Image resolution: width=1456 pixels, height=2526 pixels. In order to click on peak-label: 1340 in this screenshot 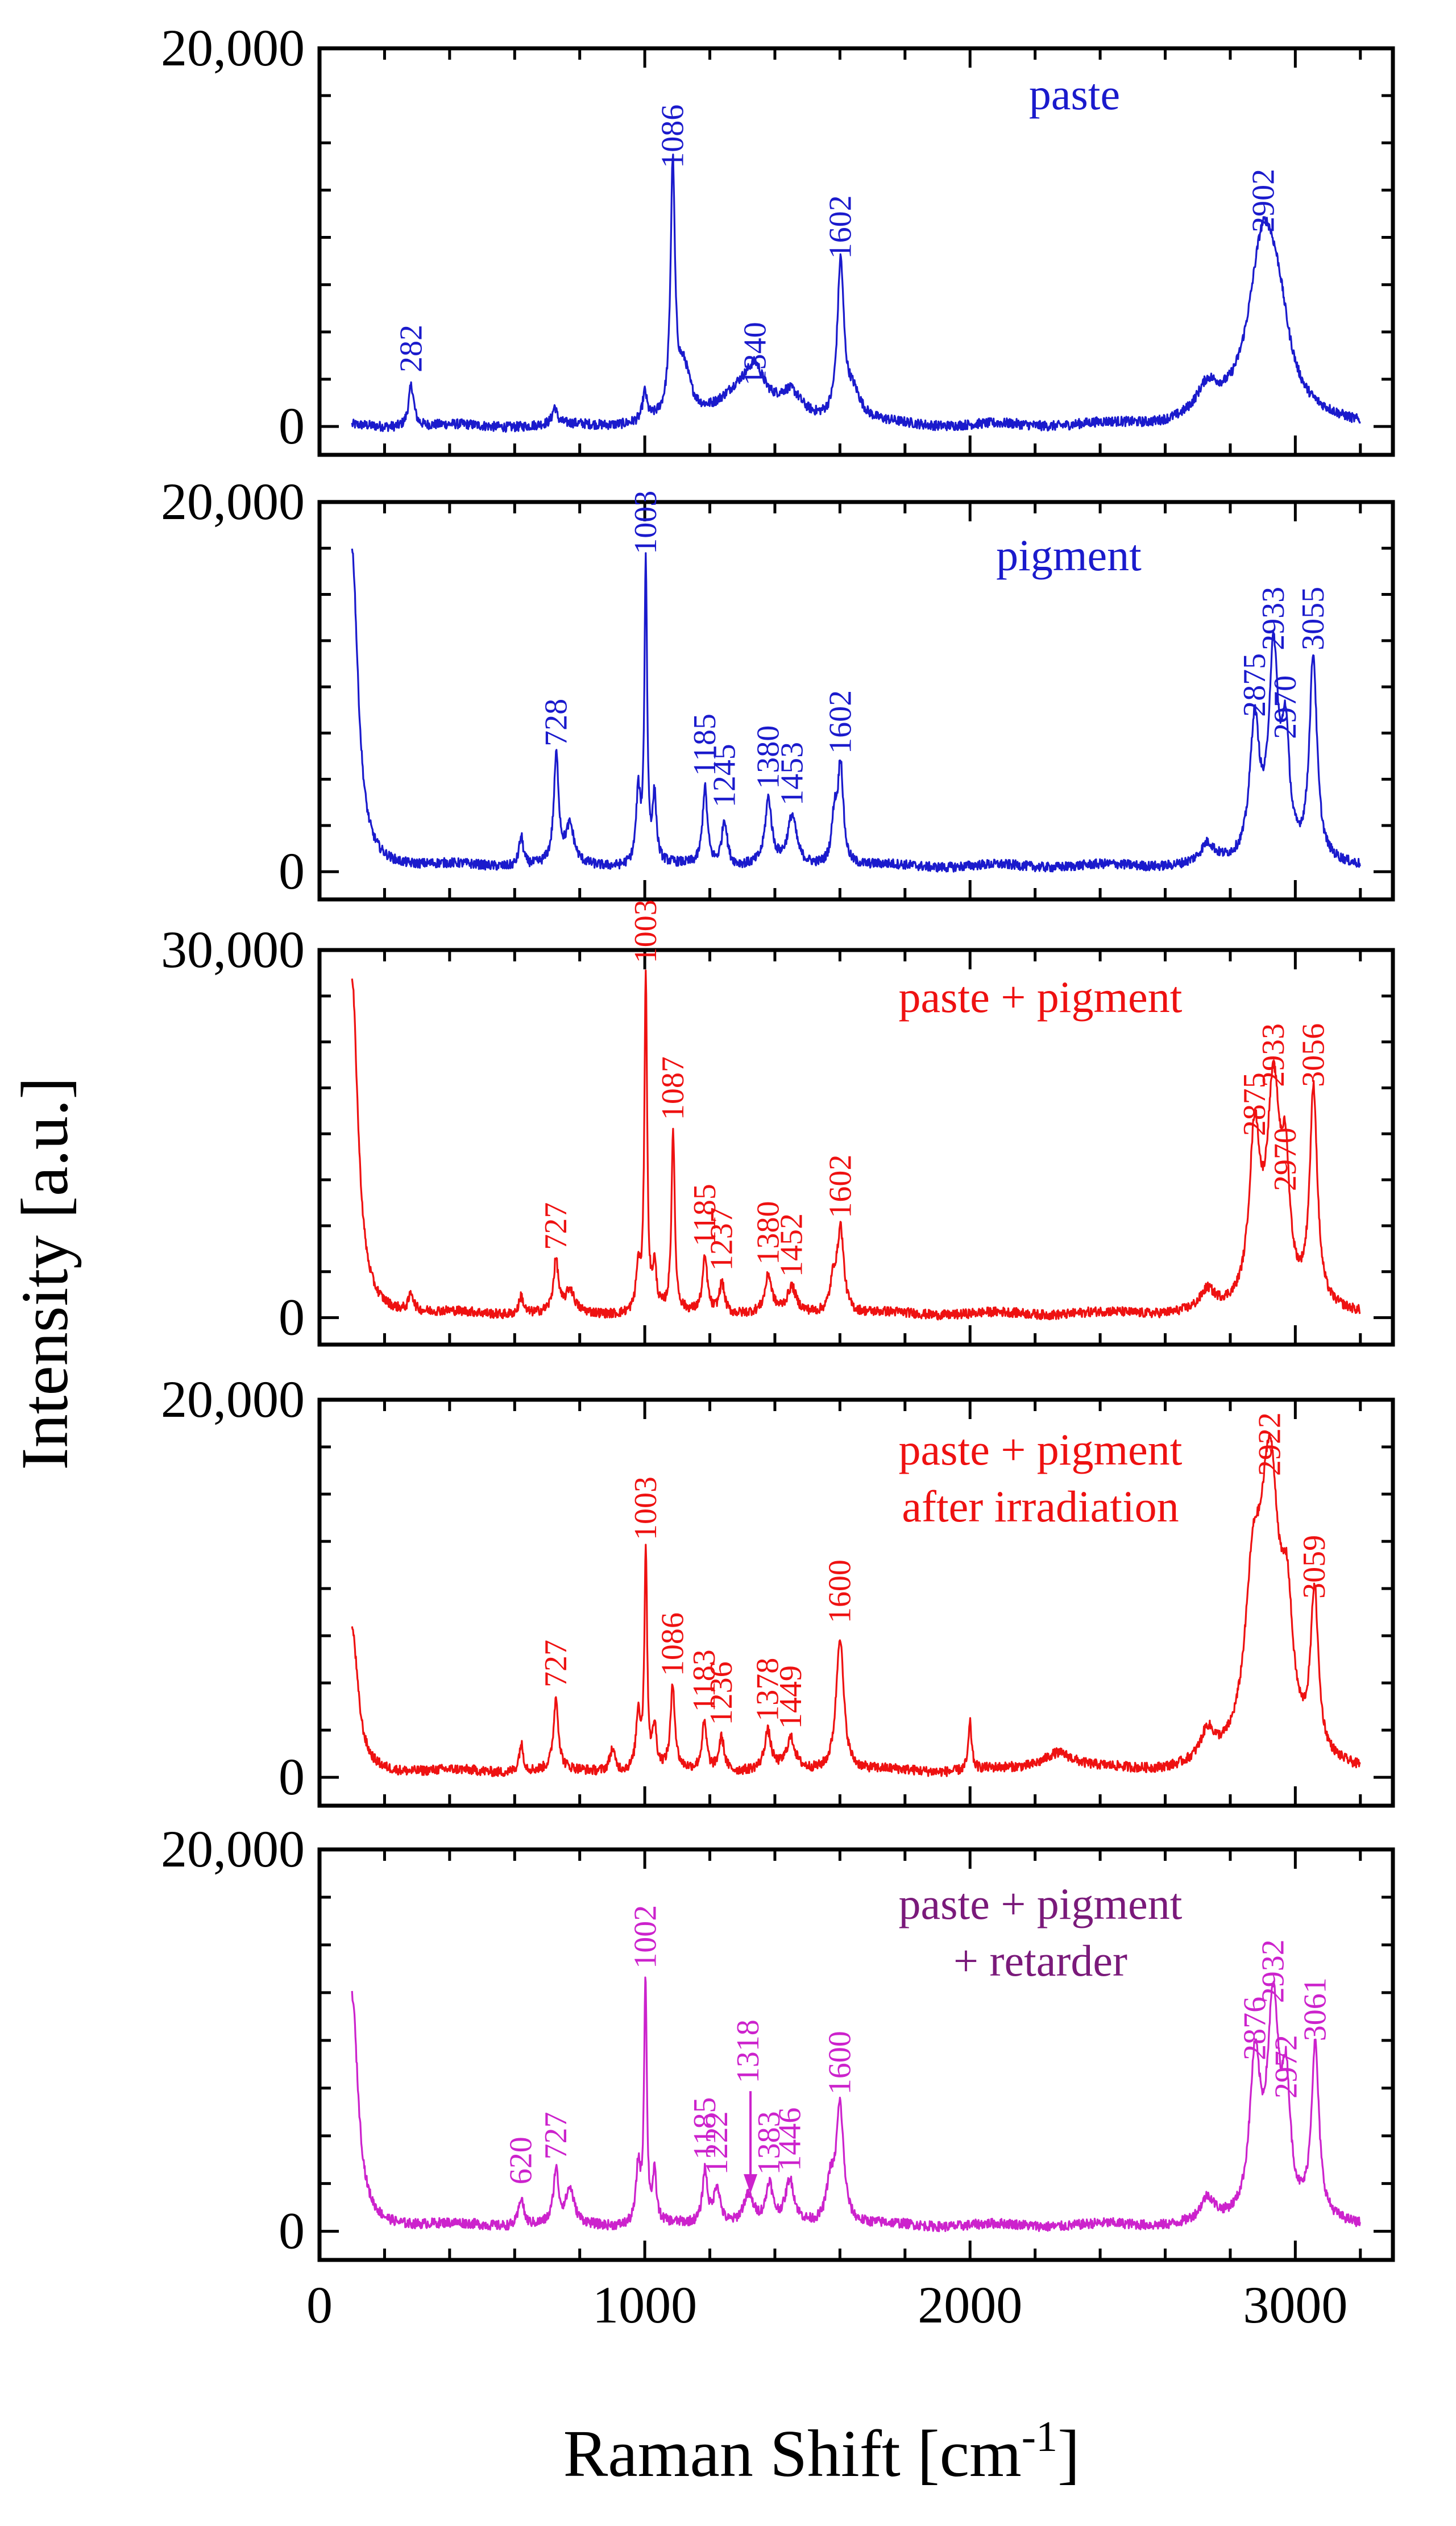, I will do `click(756, 353)`.